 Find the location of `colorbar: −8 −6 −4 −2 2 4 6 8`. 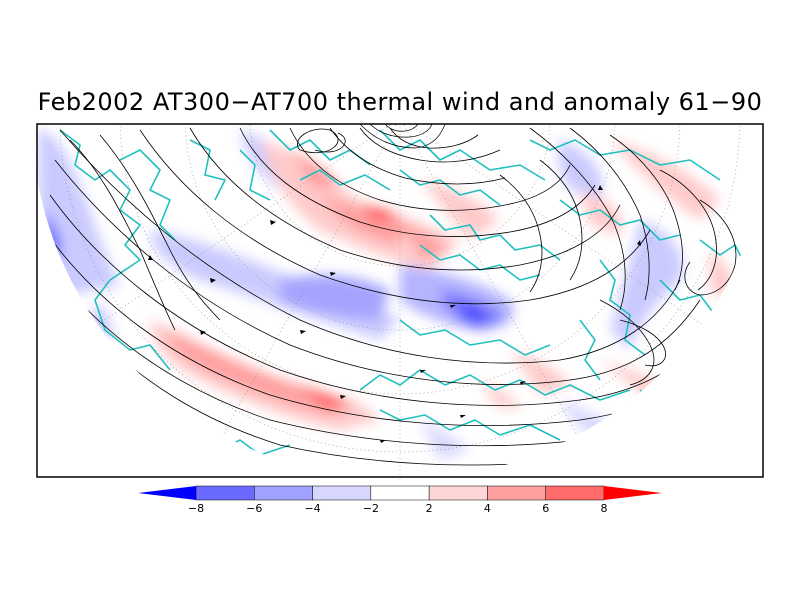

colorbar: −8 −6 −4 −2 2 4 6 8 is located at coordinates (400, 500).